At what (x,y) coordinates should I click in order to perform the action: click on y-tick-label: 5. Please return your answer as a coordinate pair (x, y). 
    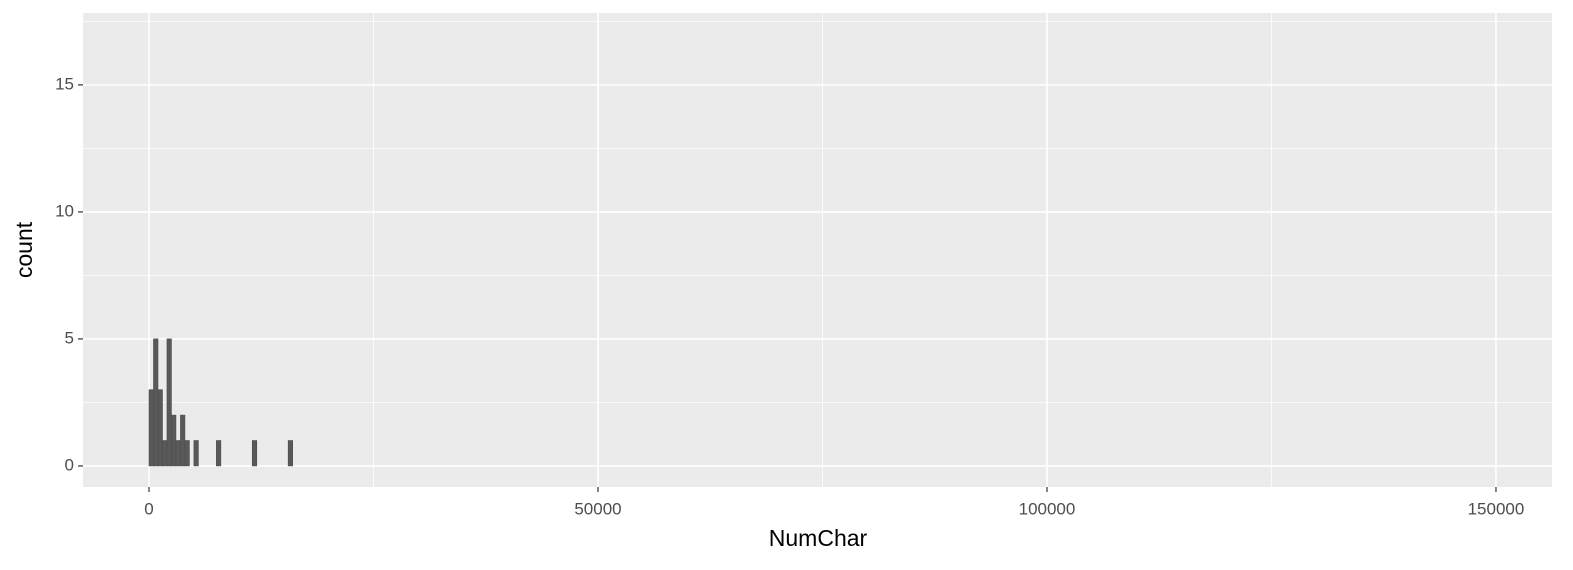
    Looking at the image, I should click on (69, 337).